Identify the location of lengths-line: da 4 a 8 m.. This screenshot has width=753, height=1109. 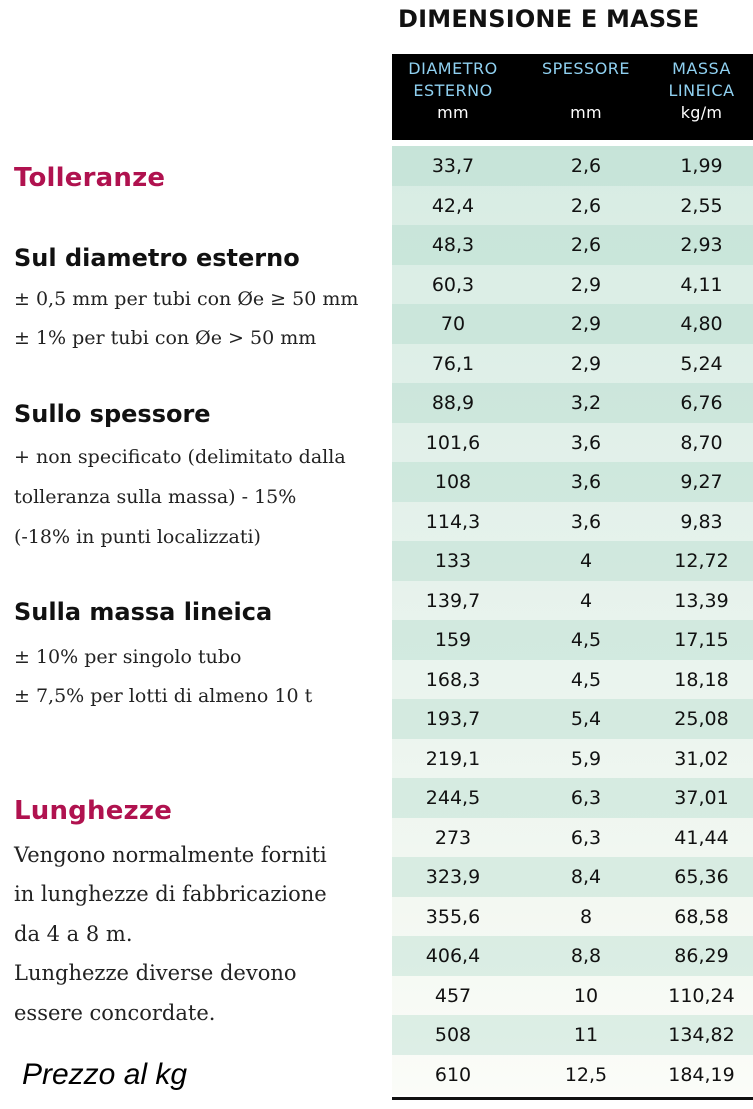
(73, 934).